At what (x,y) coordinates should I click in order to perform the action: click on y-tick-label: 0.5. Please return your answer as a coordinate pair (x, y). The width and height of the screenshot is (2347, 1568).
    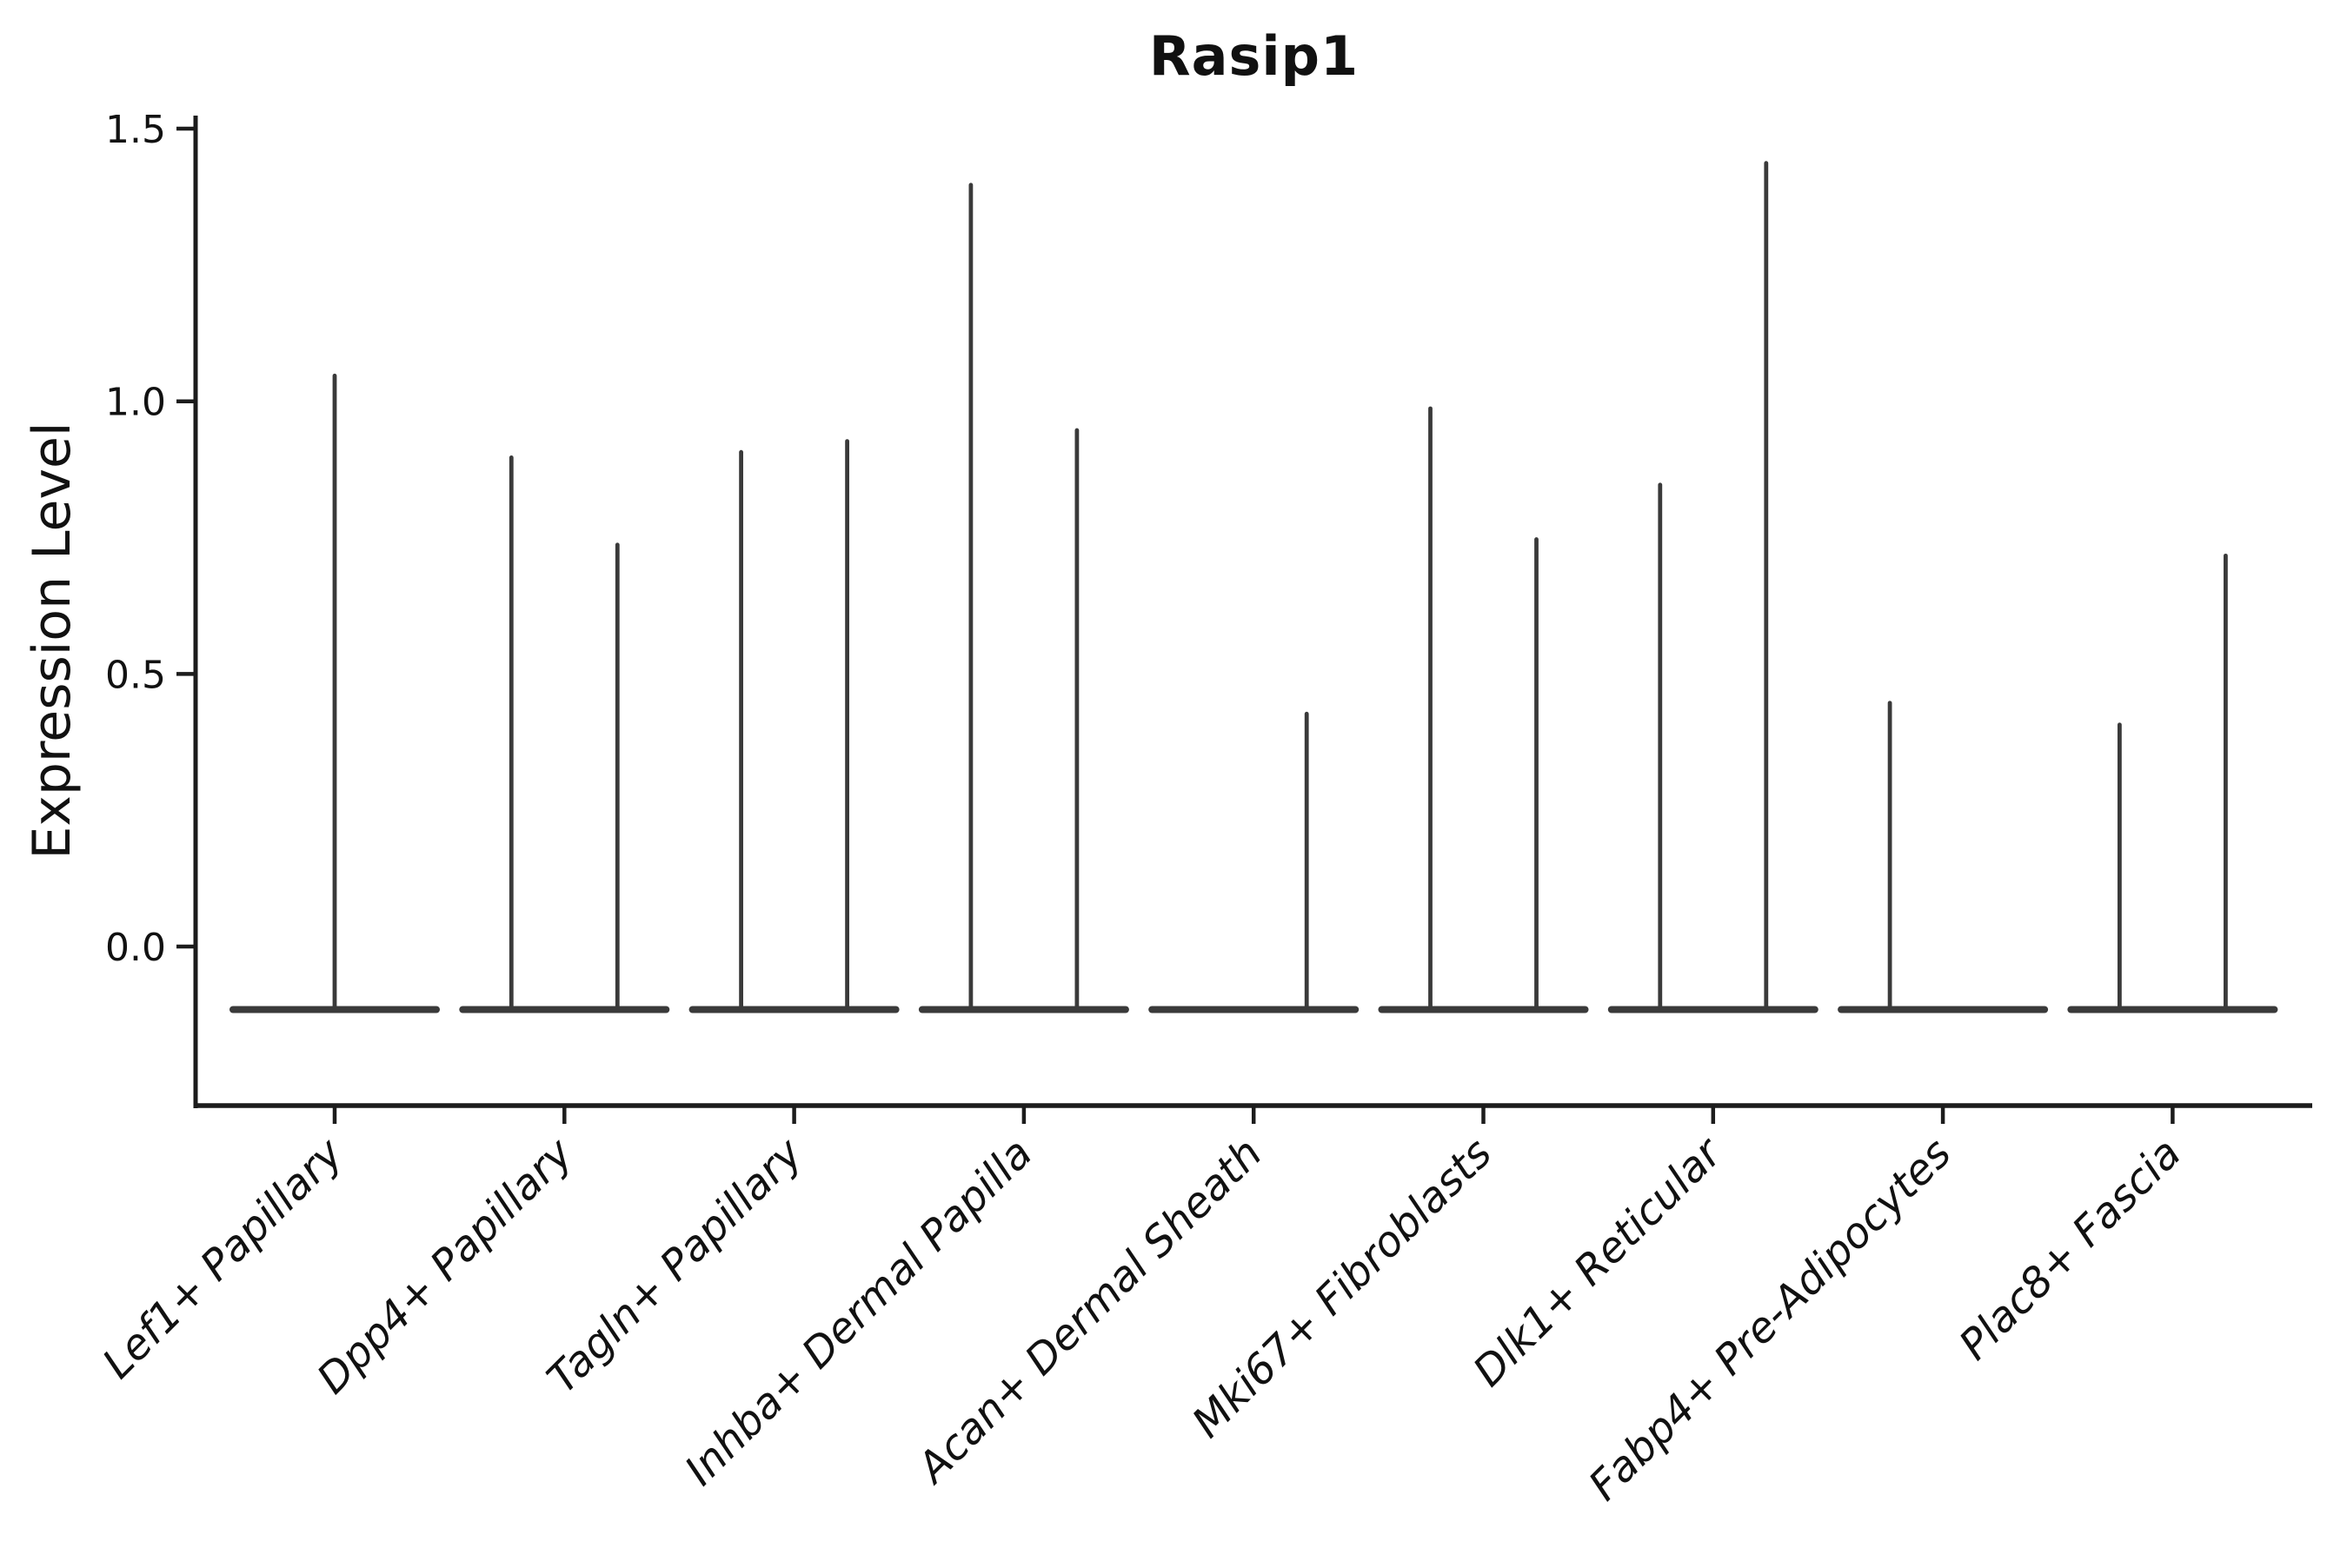
    Looking at the image, I should click on (135, 675).